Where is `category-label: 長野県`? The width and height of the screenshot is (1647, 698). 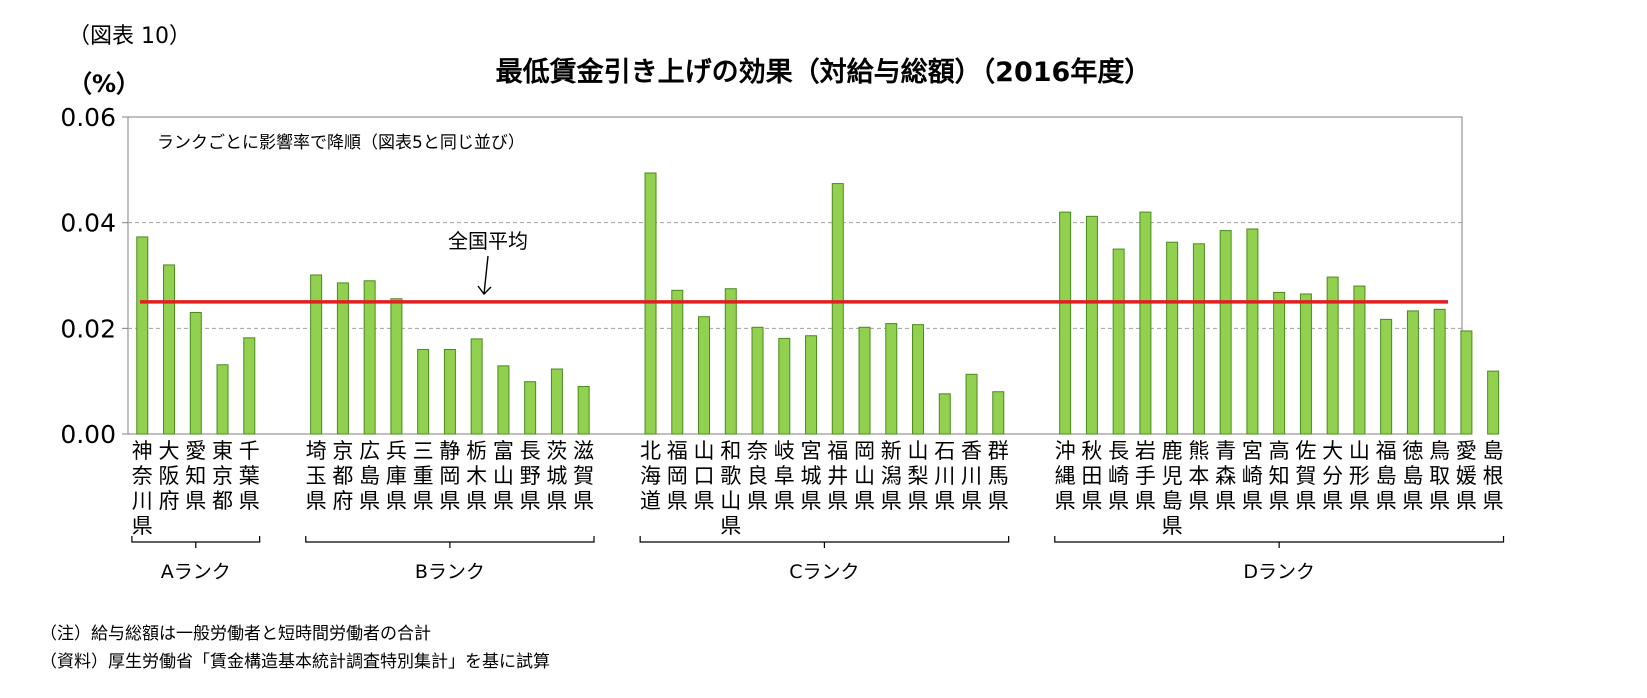
category-label: 長野県 is located at coordinates (530, 476).